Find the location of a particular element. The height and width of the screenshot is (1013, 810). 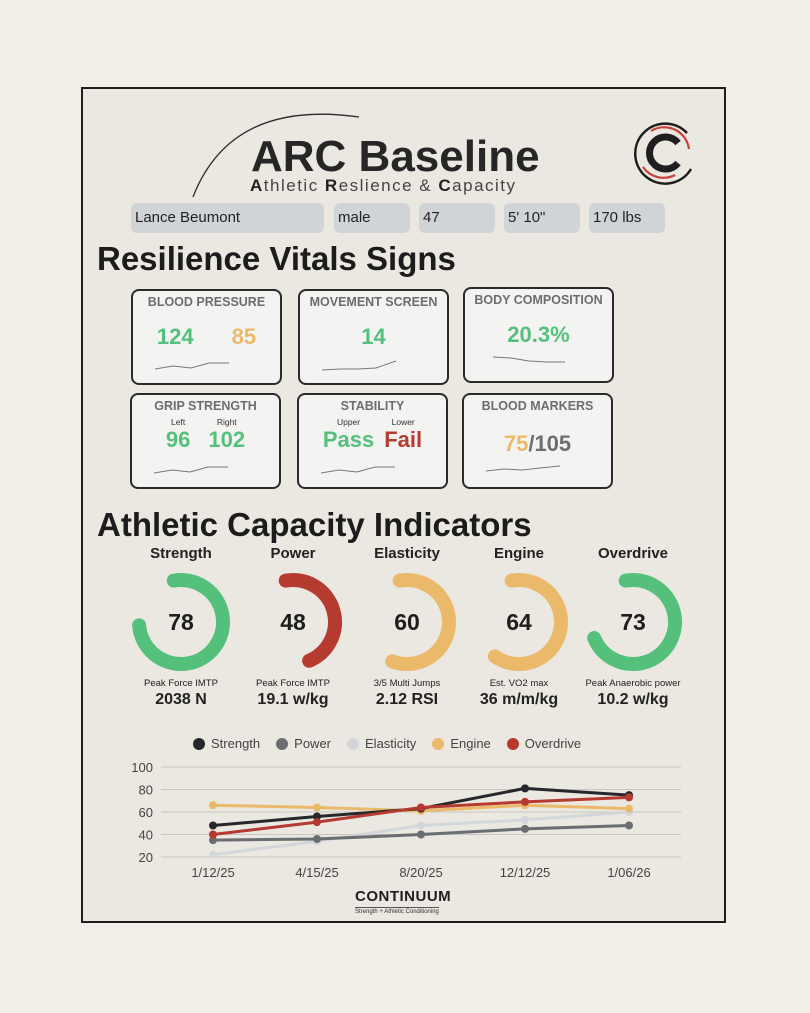

legend-label: Power is located at coordinates (313, 743).